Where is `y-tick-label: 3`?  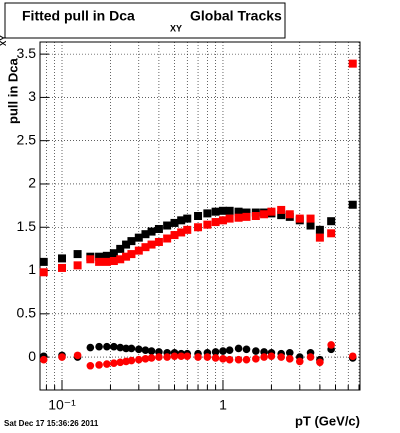 y-tick-label: 3 is located at coordinates (32, 96).